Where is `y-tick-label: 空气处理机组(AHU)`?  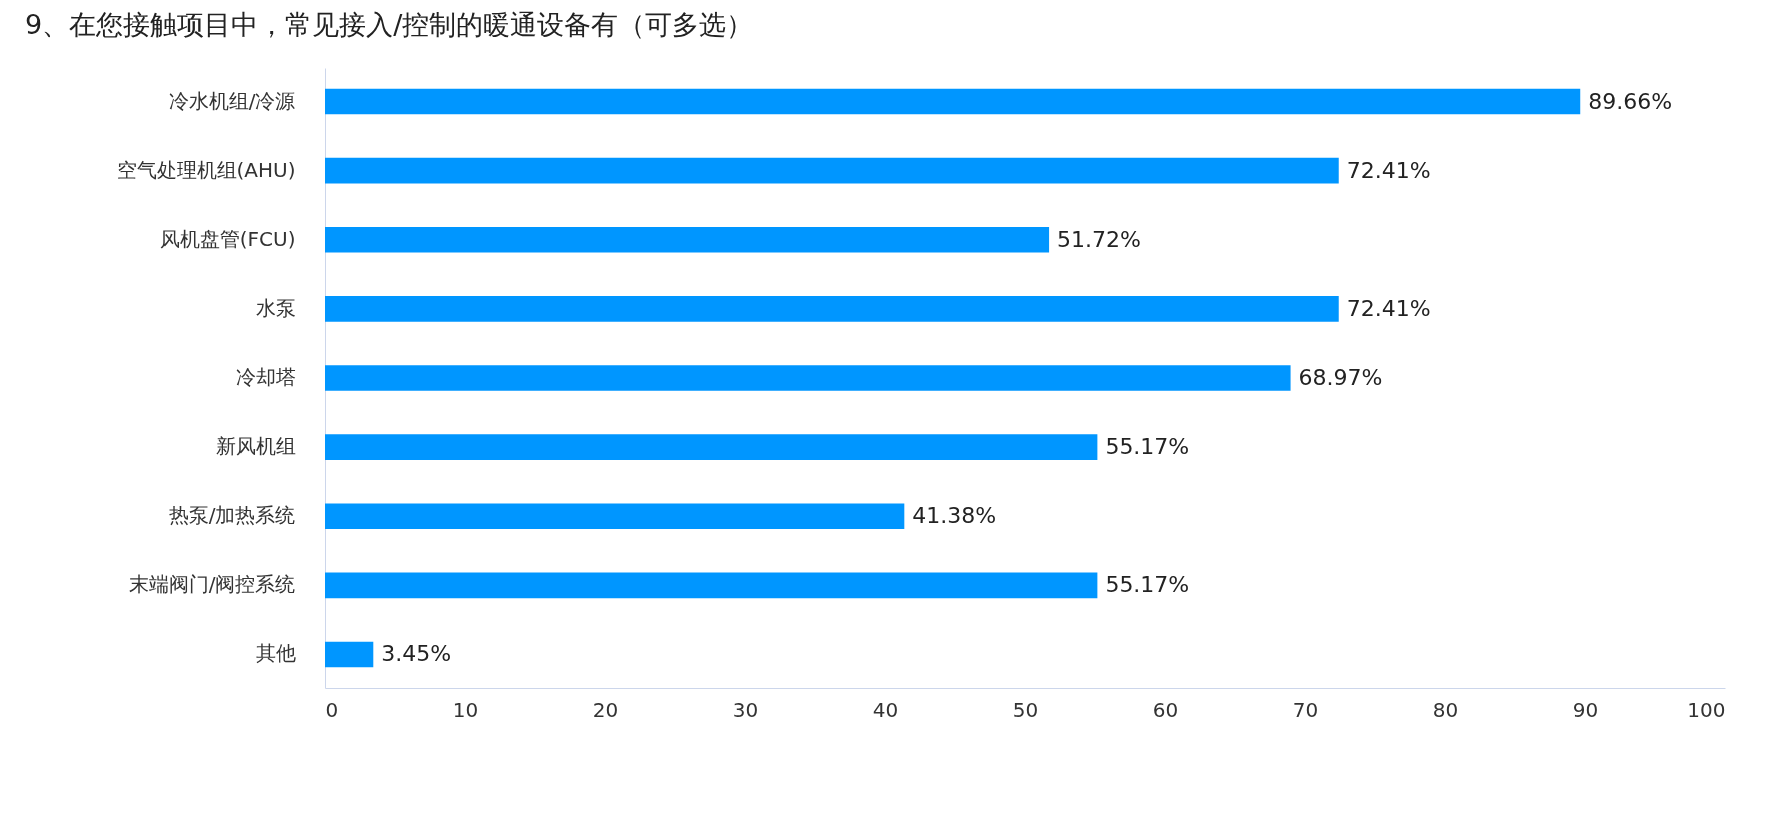 y-tick-label: 空气处理机组(AHU) is located at coordinates (206, 169).